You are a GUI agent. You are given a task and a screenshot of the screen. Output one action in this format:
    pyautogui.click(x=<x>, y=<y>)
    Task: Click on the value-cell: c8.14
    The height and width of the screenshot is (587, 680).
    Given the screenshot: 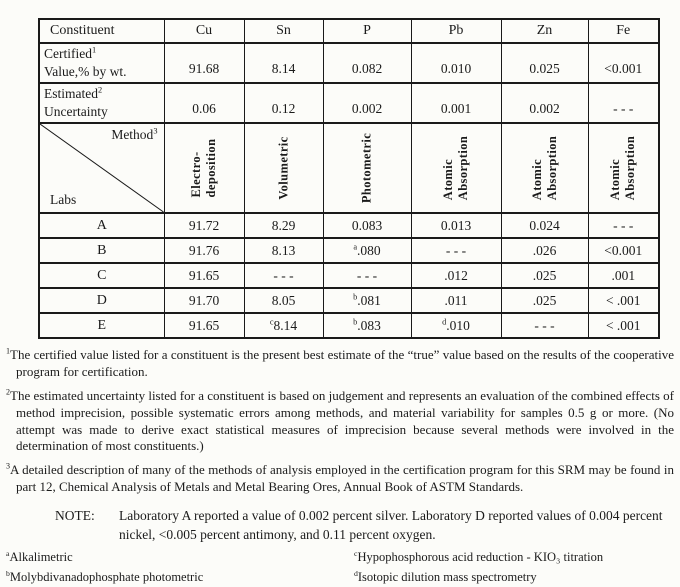 What is the action you would take?
    pyautogui.click(x=283, y=325)
    